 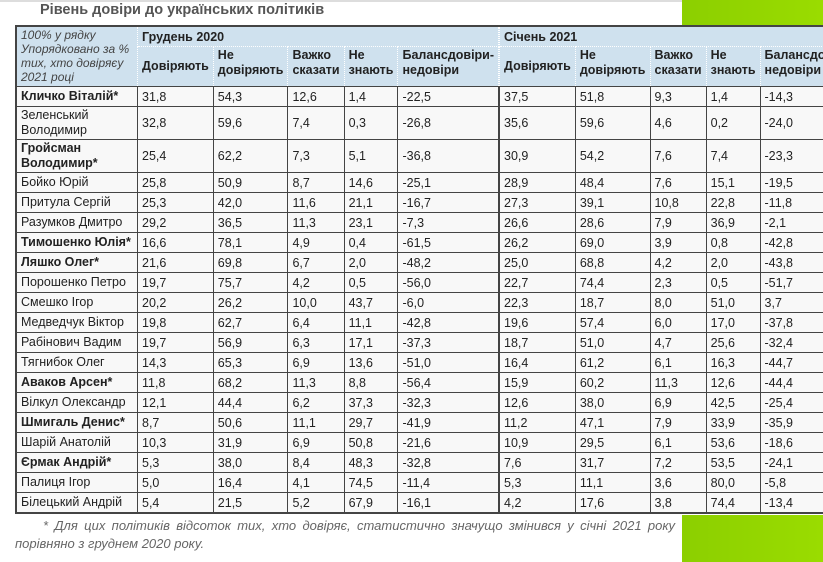 What do you see at coordinates (612, 202) in the screenshot?
I see `jan-value: 39,1` at bounding box center [612, 202].